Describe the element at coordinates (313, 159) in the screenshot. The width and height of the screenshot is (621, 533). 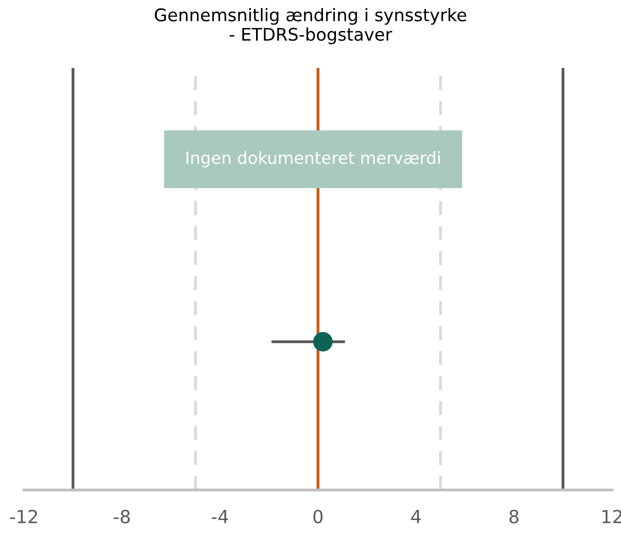
I see `annotation: Ingen dokumenteret merværdi` at that location.